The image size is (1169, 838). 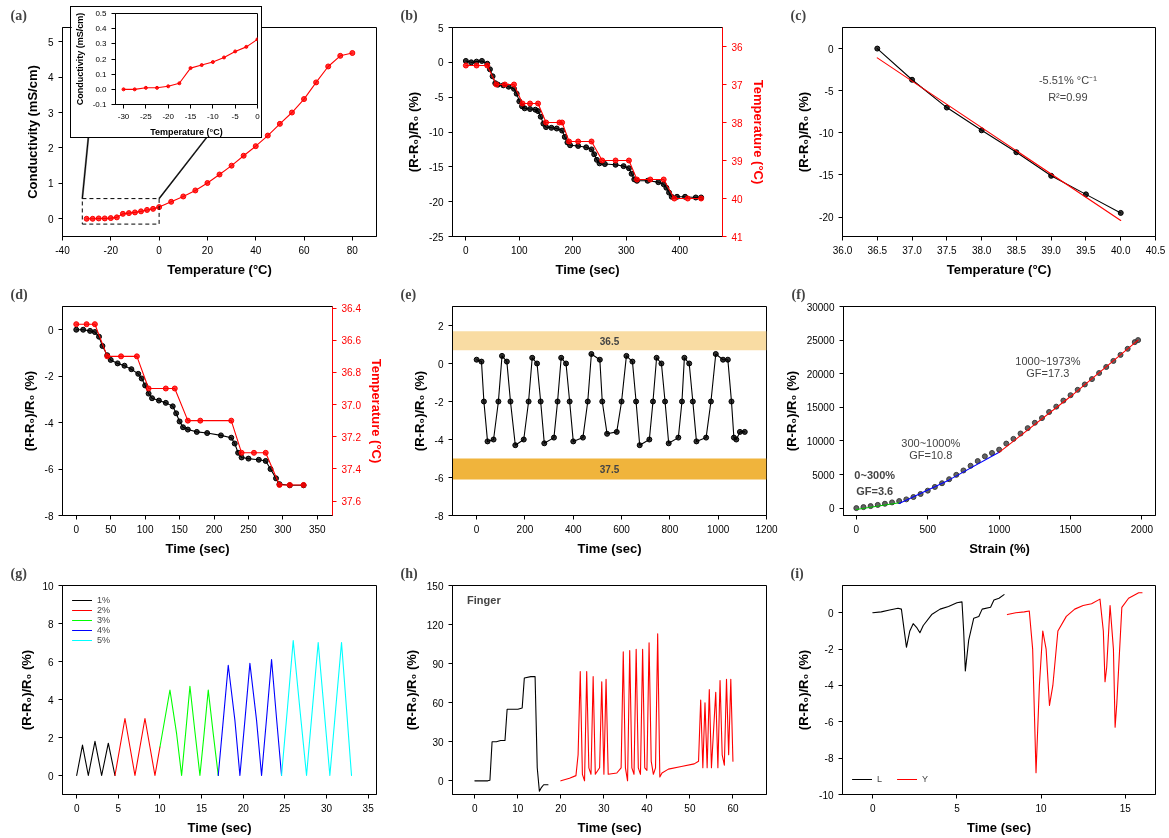 I want to click on y-tick-label: 2, so click(x=440, y=326).